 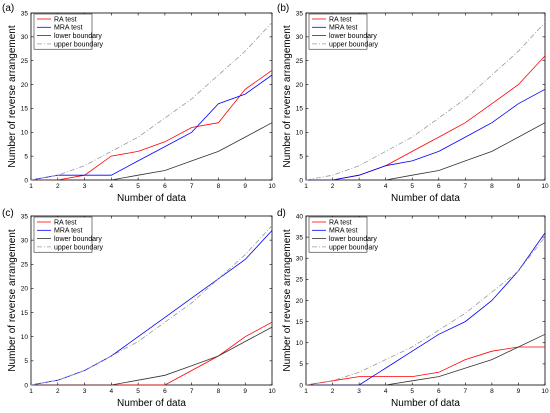 I want to click on x-tick-label: 2, so click(x=58, y=186).